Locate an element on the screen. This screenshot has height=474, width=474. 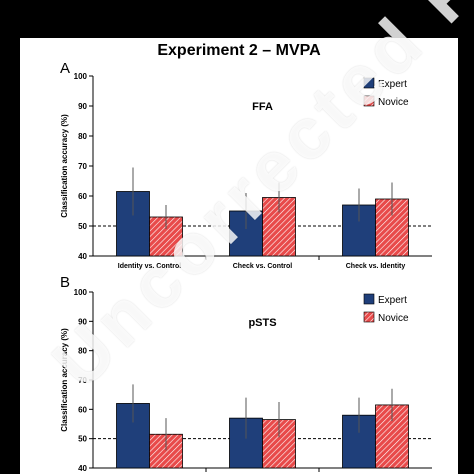
bar-expert is located at coordinates (359, 230).